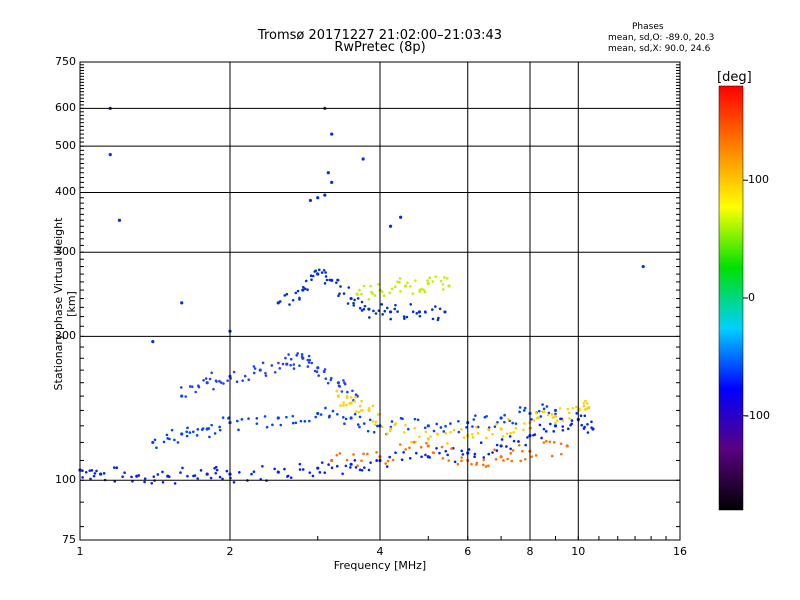  I want to click on chart-title: Tromsø 20171227 21:02:00–21:03:43, so click(380, 35).